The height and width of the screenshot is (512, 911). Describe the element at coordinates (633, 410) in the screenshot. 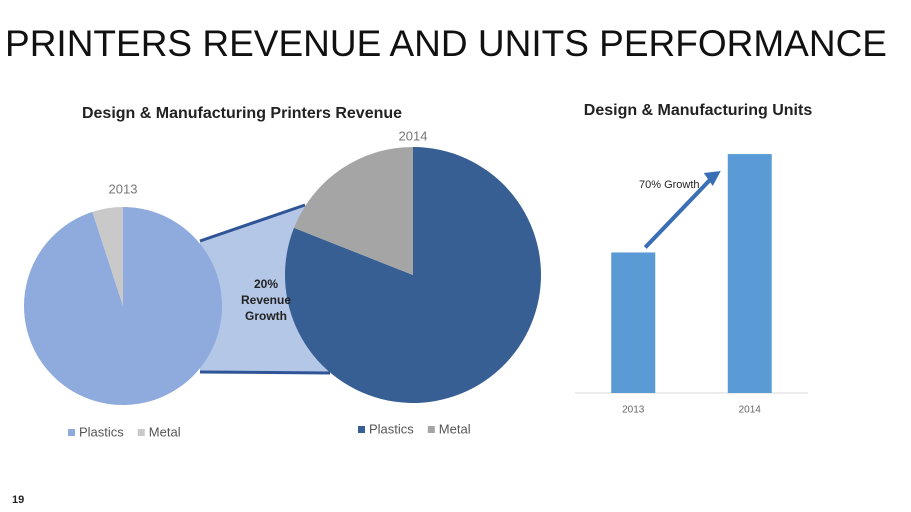

I see `x-tick-label: 2013` at that location.